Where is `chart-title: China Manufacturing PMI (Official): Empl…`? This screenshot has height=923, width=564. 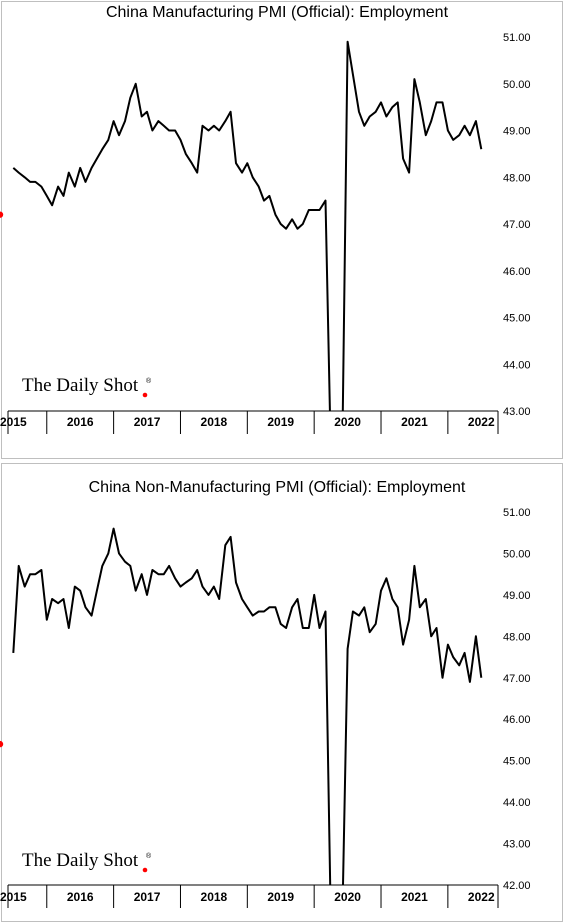
chart-title: China Manufacturing PMI (Official): Empl… is located at coordinates (277, 12).